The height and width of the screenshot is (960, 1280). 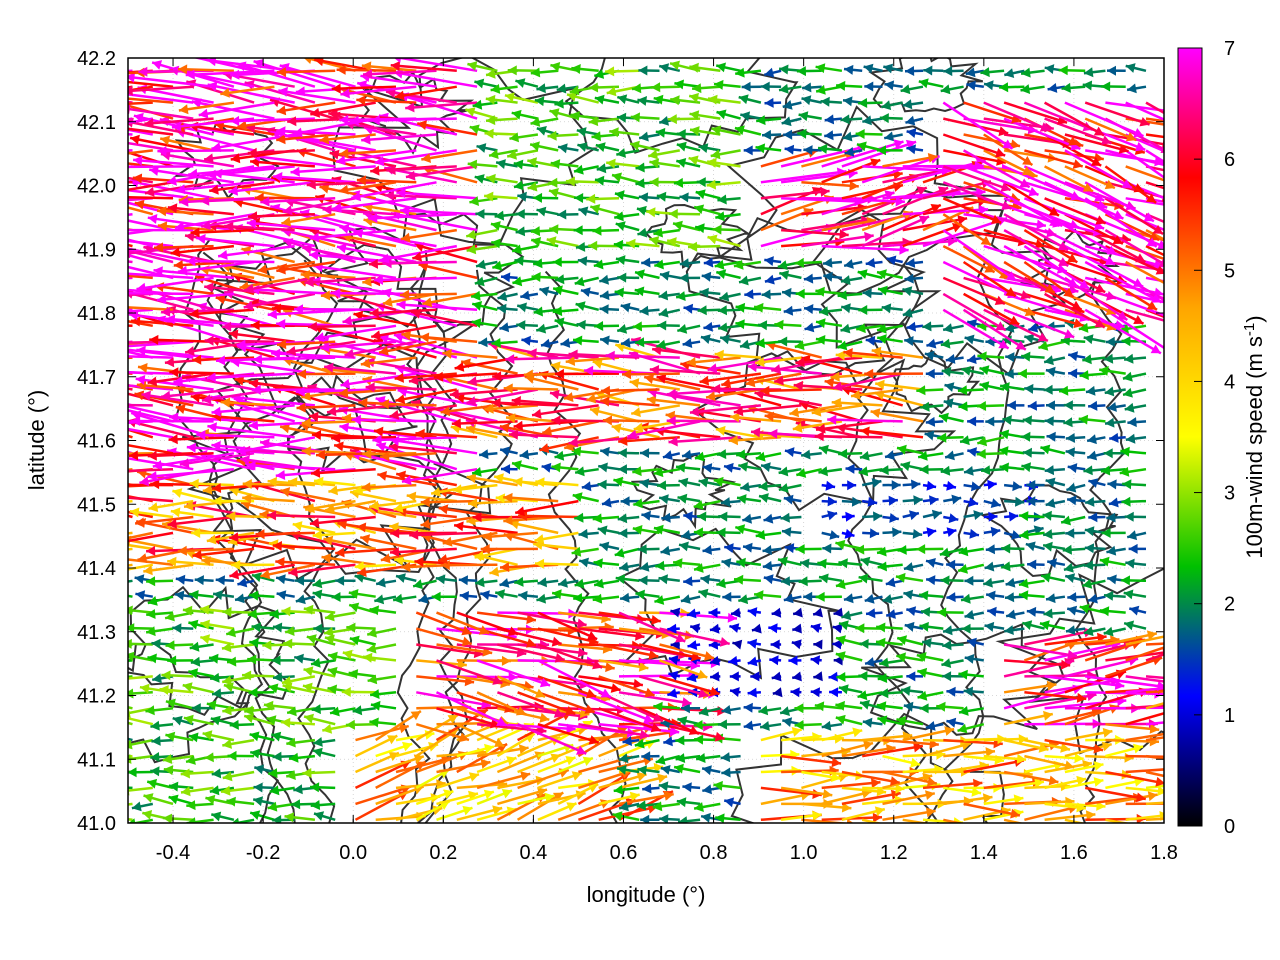 What do you see at coordinates (893, 543) in the screenshot?
I see `terrain-contour` at bounding box center [893, 543].